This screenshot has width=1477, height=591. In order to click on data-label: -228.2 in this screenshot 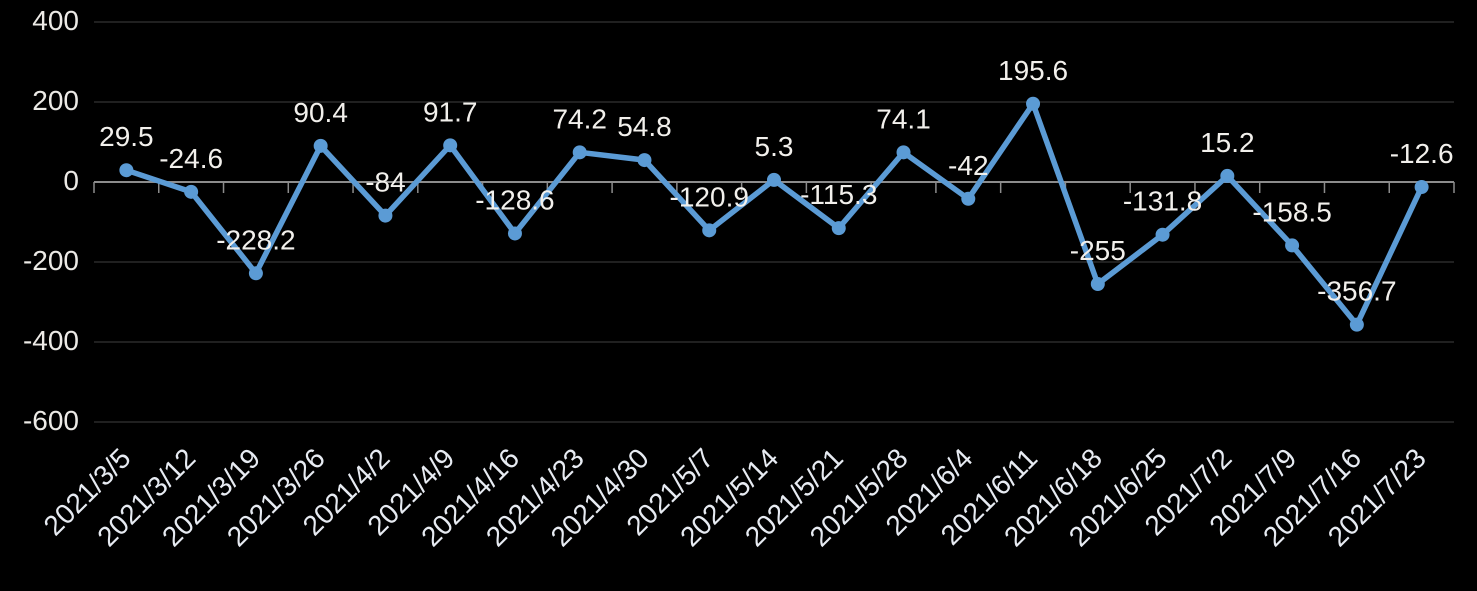, I will do `click(255, 239)`.